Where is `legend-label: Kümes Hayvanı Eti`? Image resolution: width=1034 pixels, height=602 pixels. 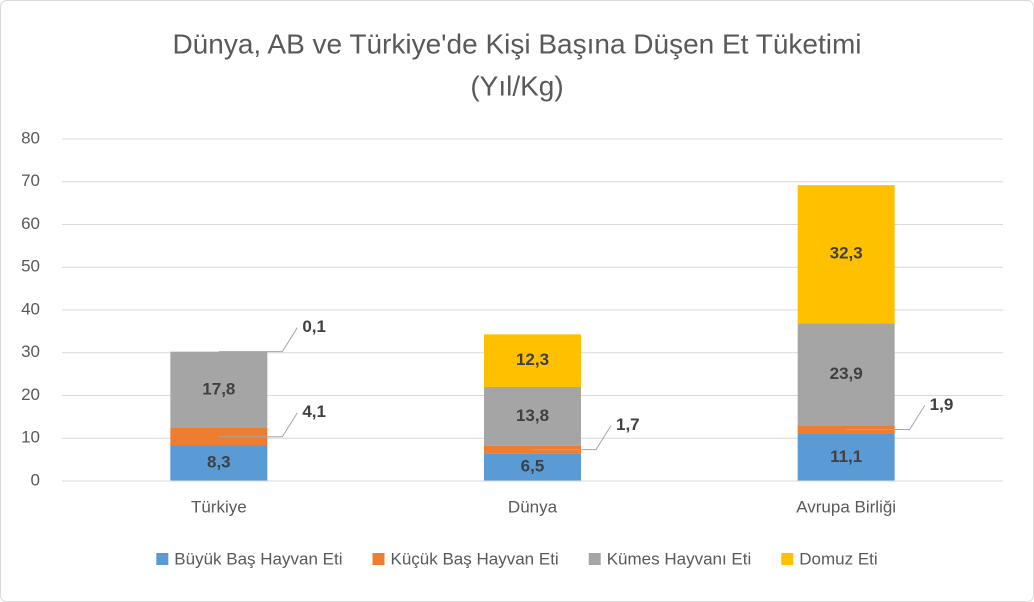
legend-label: Kümes Hayvanı Eti is located at coordinates (679, 558).